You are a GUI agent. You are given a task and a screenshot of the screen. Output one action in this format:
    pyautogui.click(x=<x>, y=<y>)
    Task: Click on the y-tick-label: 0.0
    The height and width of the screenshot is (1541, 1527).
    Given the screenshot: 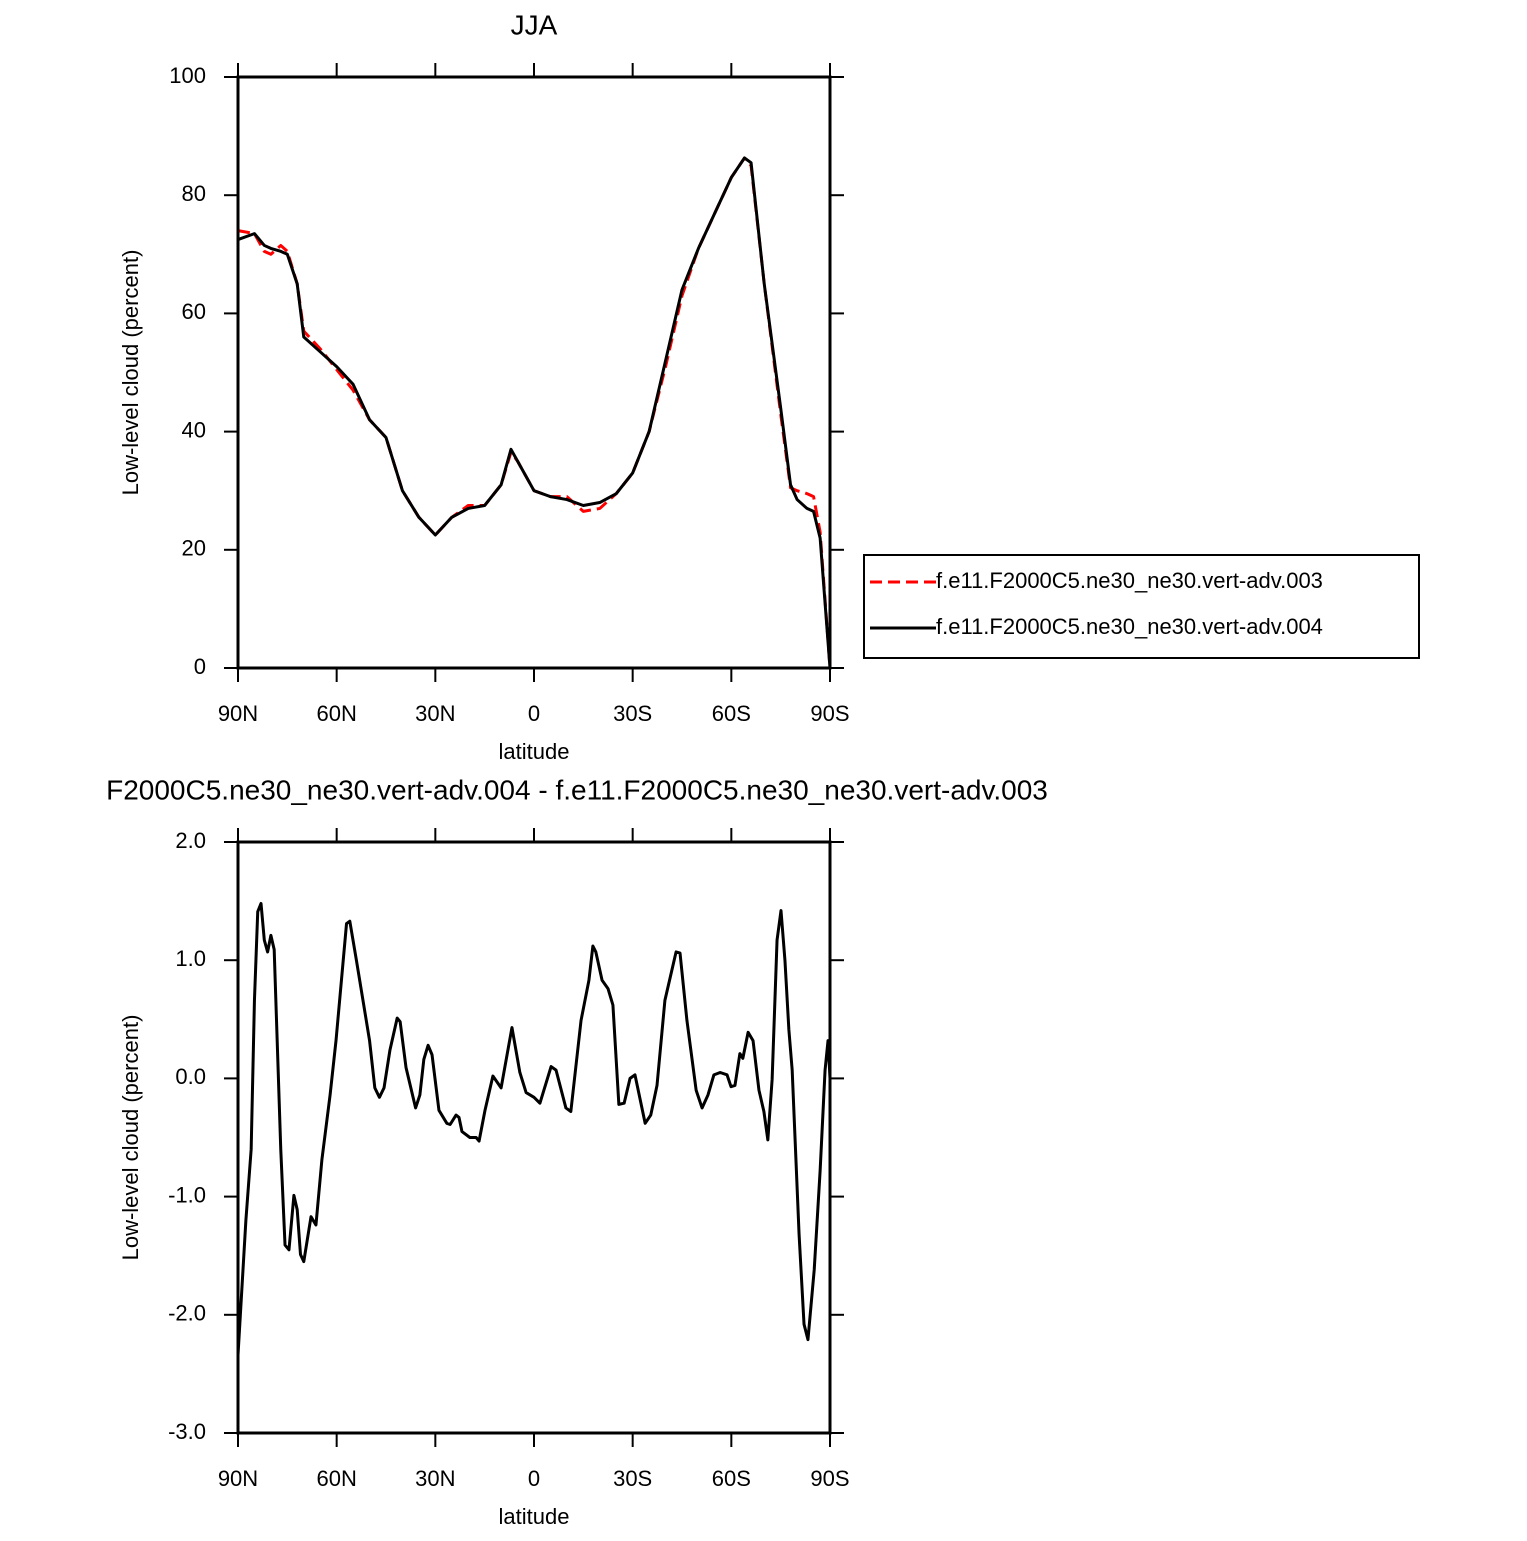 What is the action you would take?
    pyautogui.click(x=190, y=1076)
    